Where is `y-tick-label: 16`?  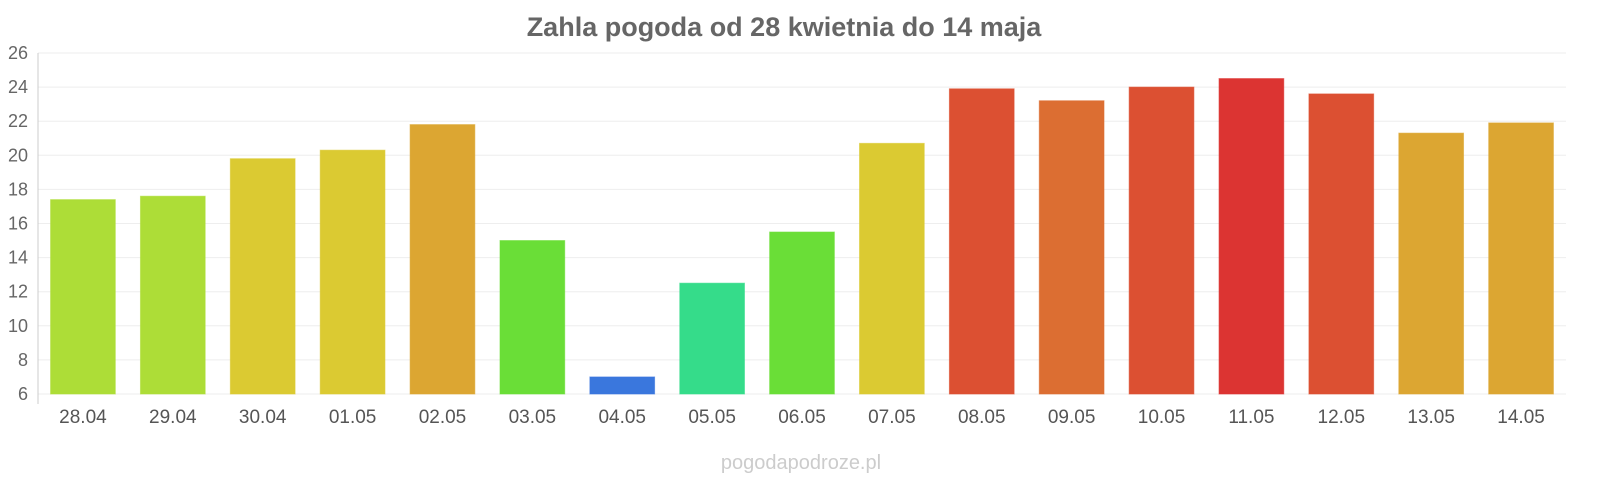
y-tick-label: 16 is located at coordinates (18, 224).